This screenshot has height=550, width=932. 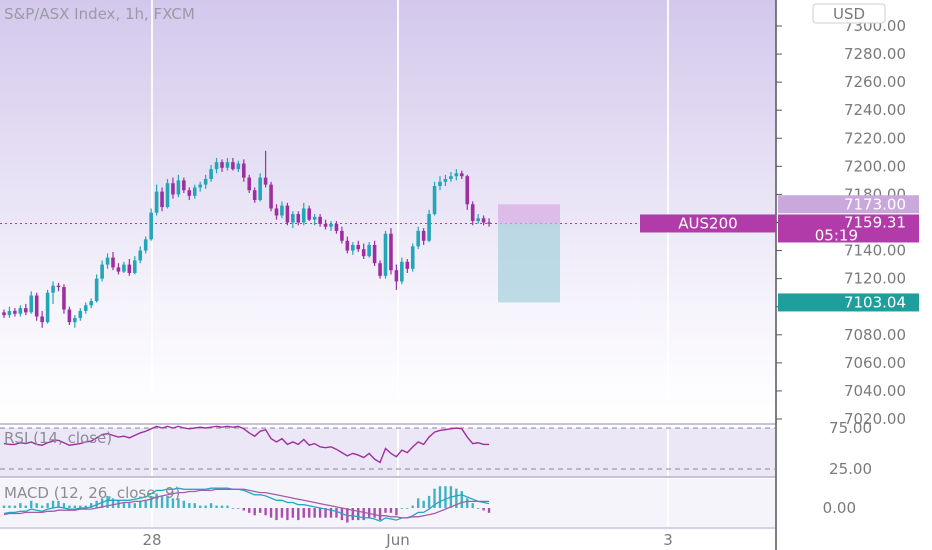 I want to click on rsi-pane-background, so click(x=388, y=452).